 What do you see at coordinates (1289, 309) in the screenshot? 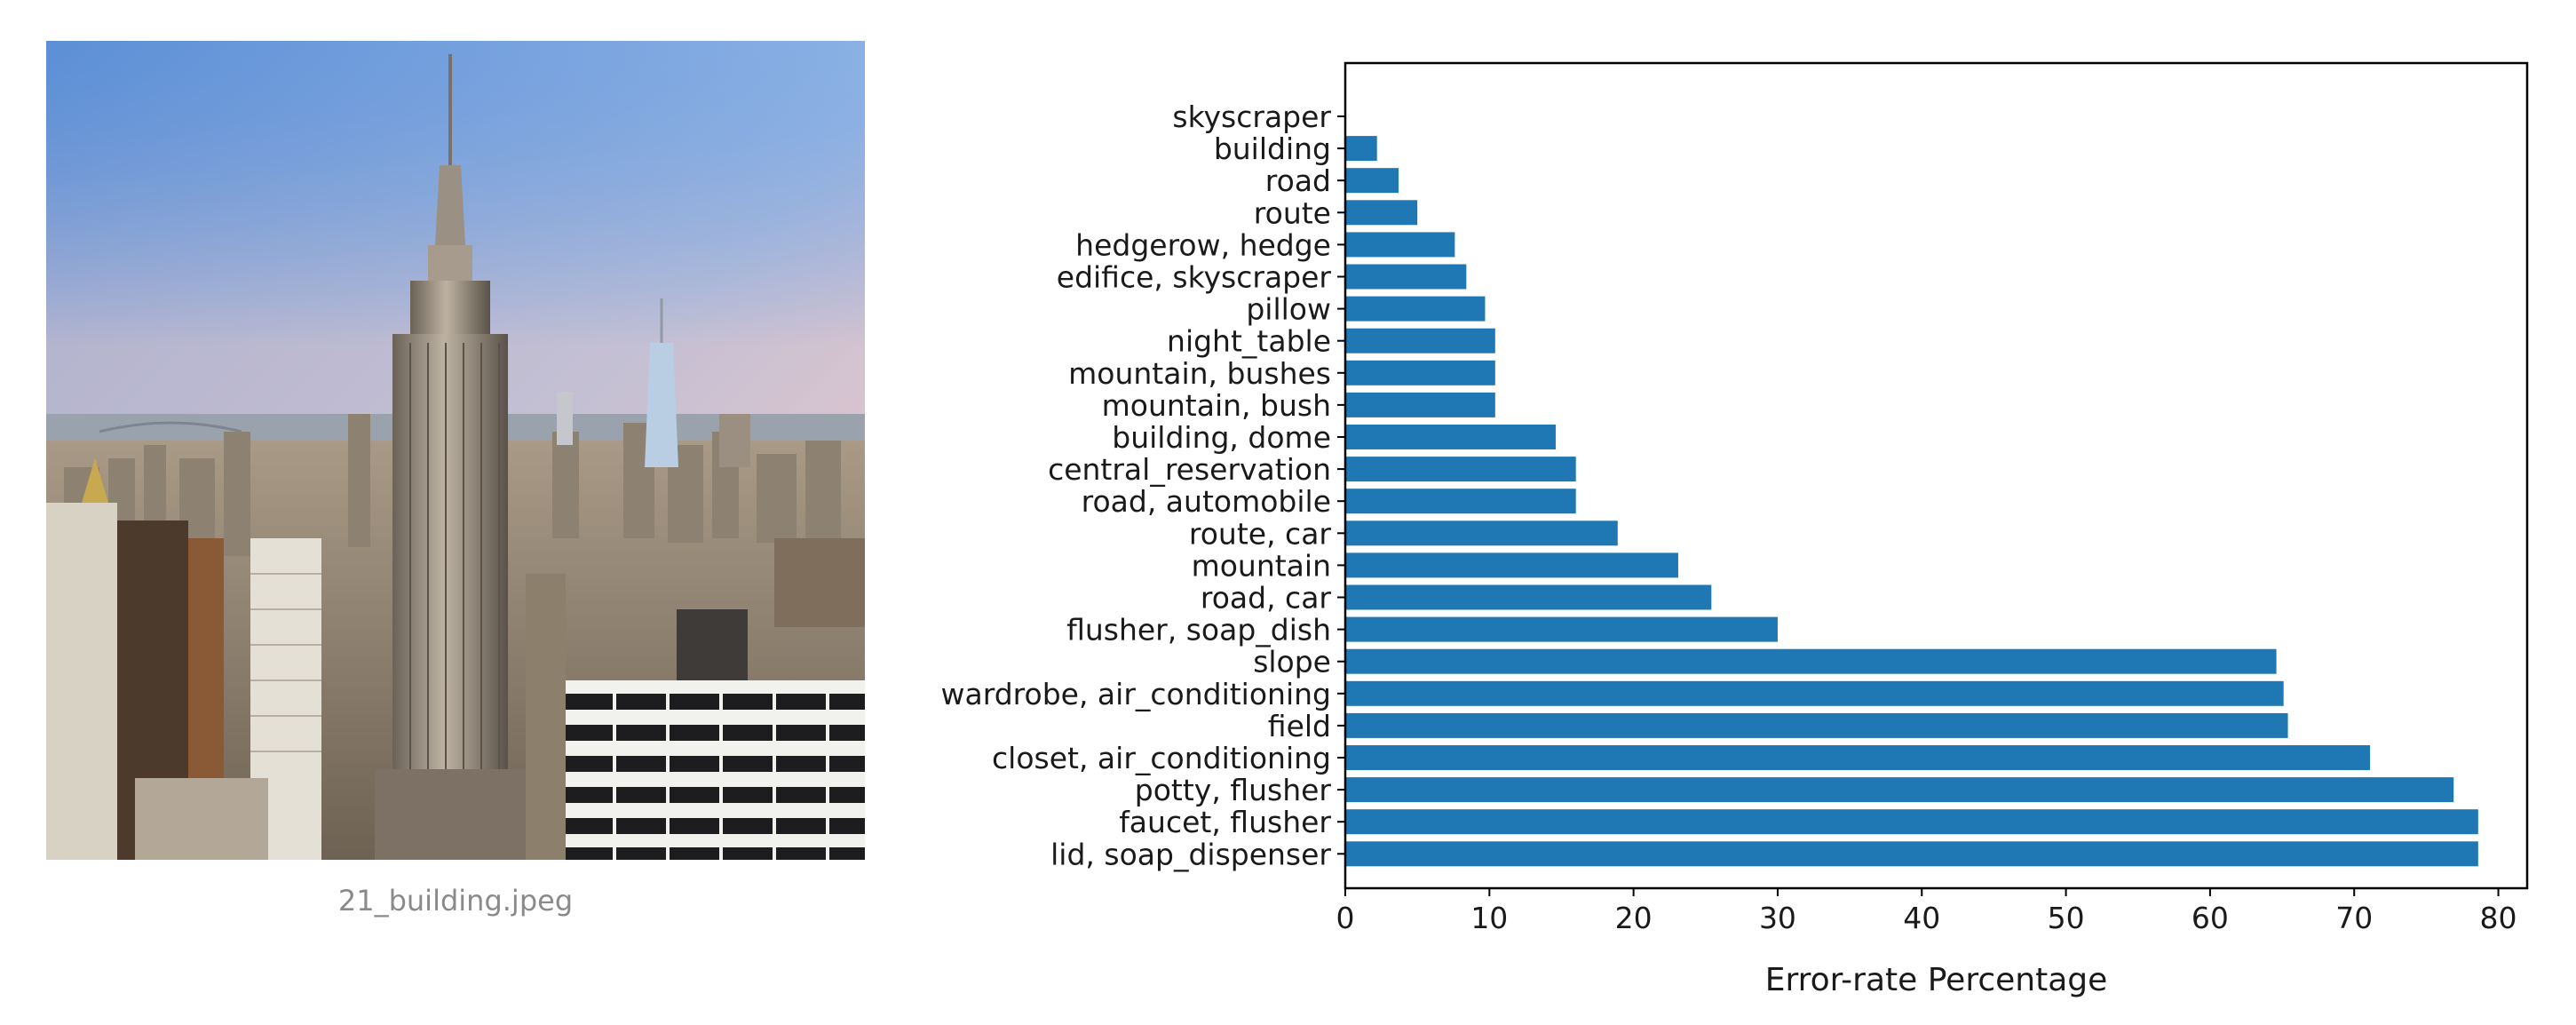
I see `y-tick-label: pillow` at bounding box center [1289, 309].